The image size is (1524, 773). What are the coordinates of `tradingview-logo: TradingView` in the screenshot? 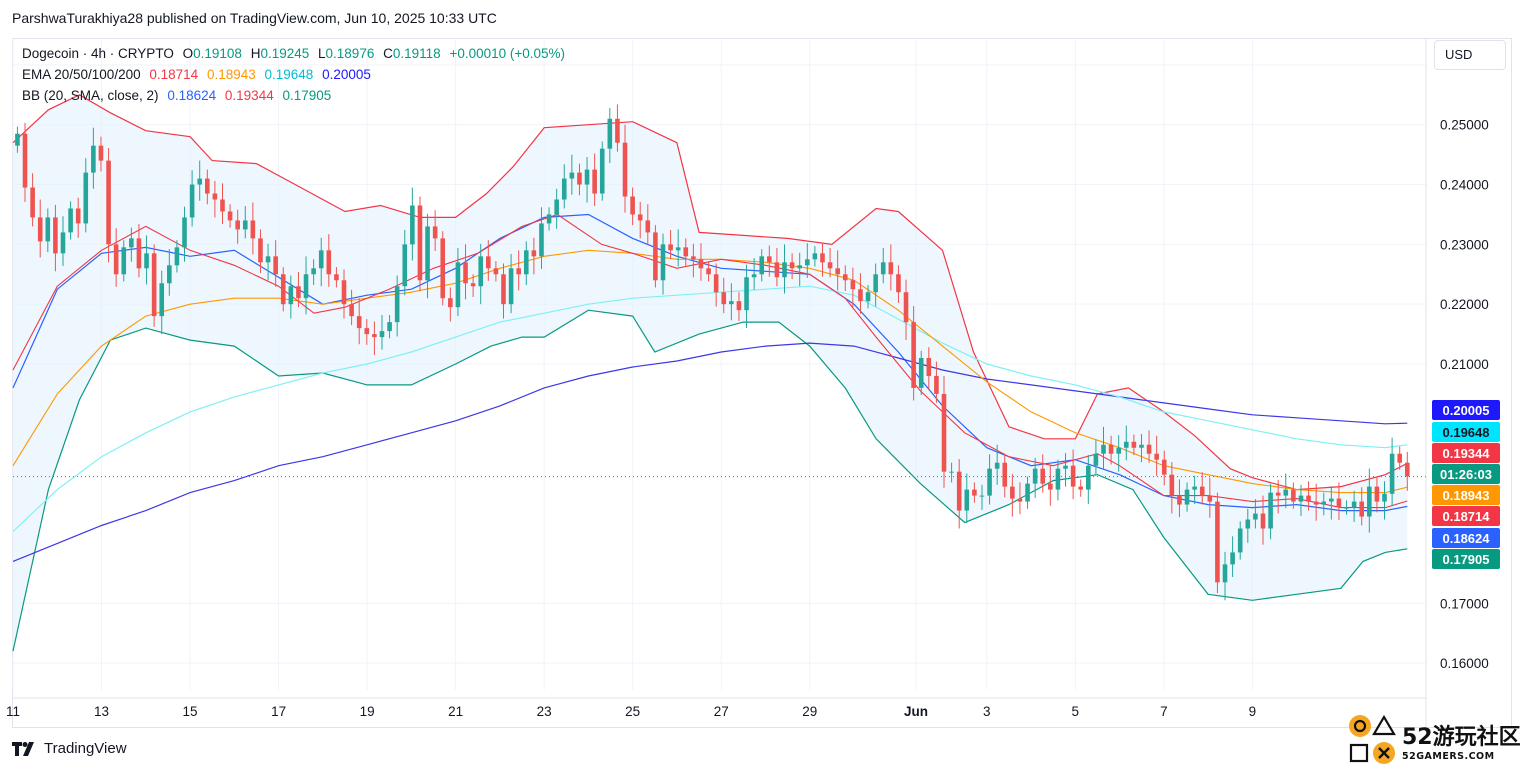 It's located at (69, 748).